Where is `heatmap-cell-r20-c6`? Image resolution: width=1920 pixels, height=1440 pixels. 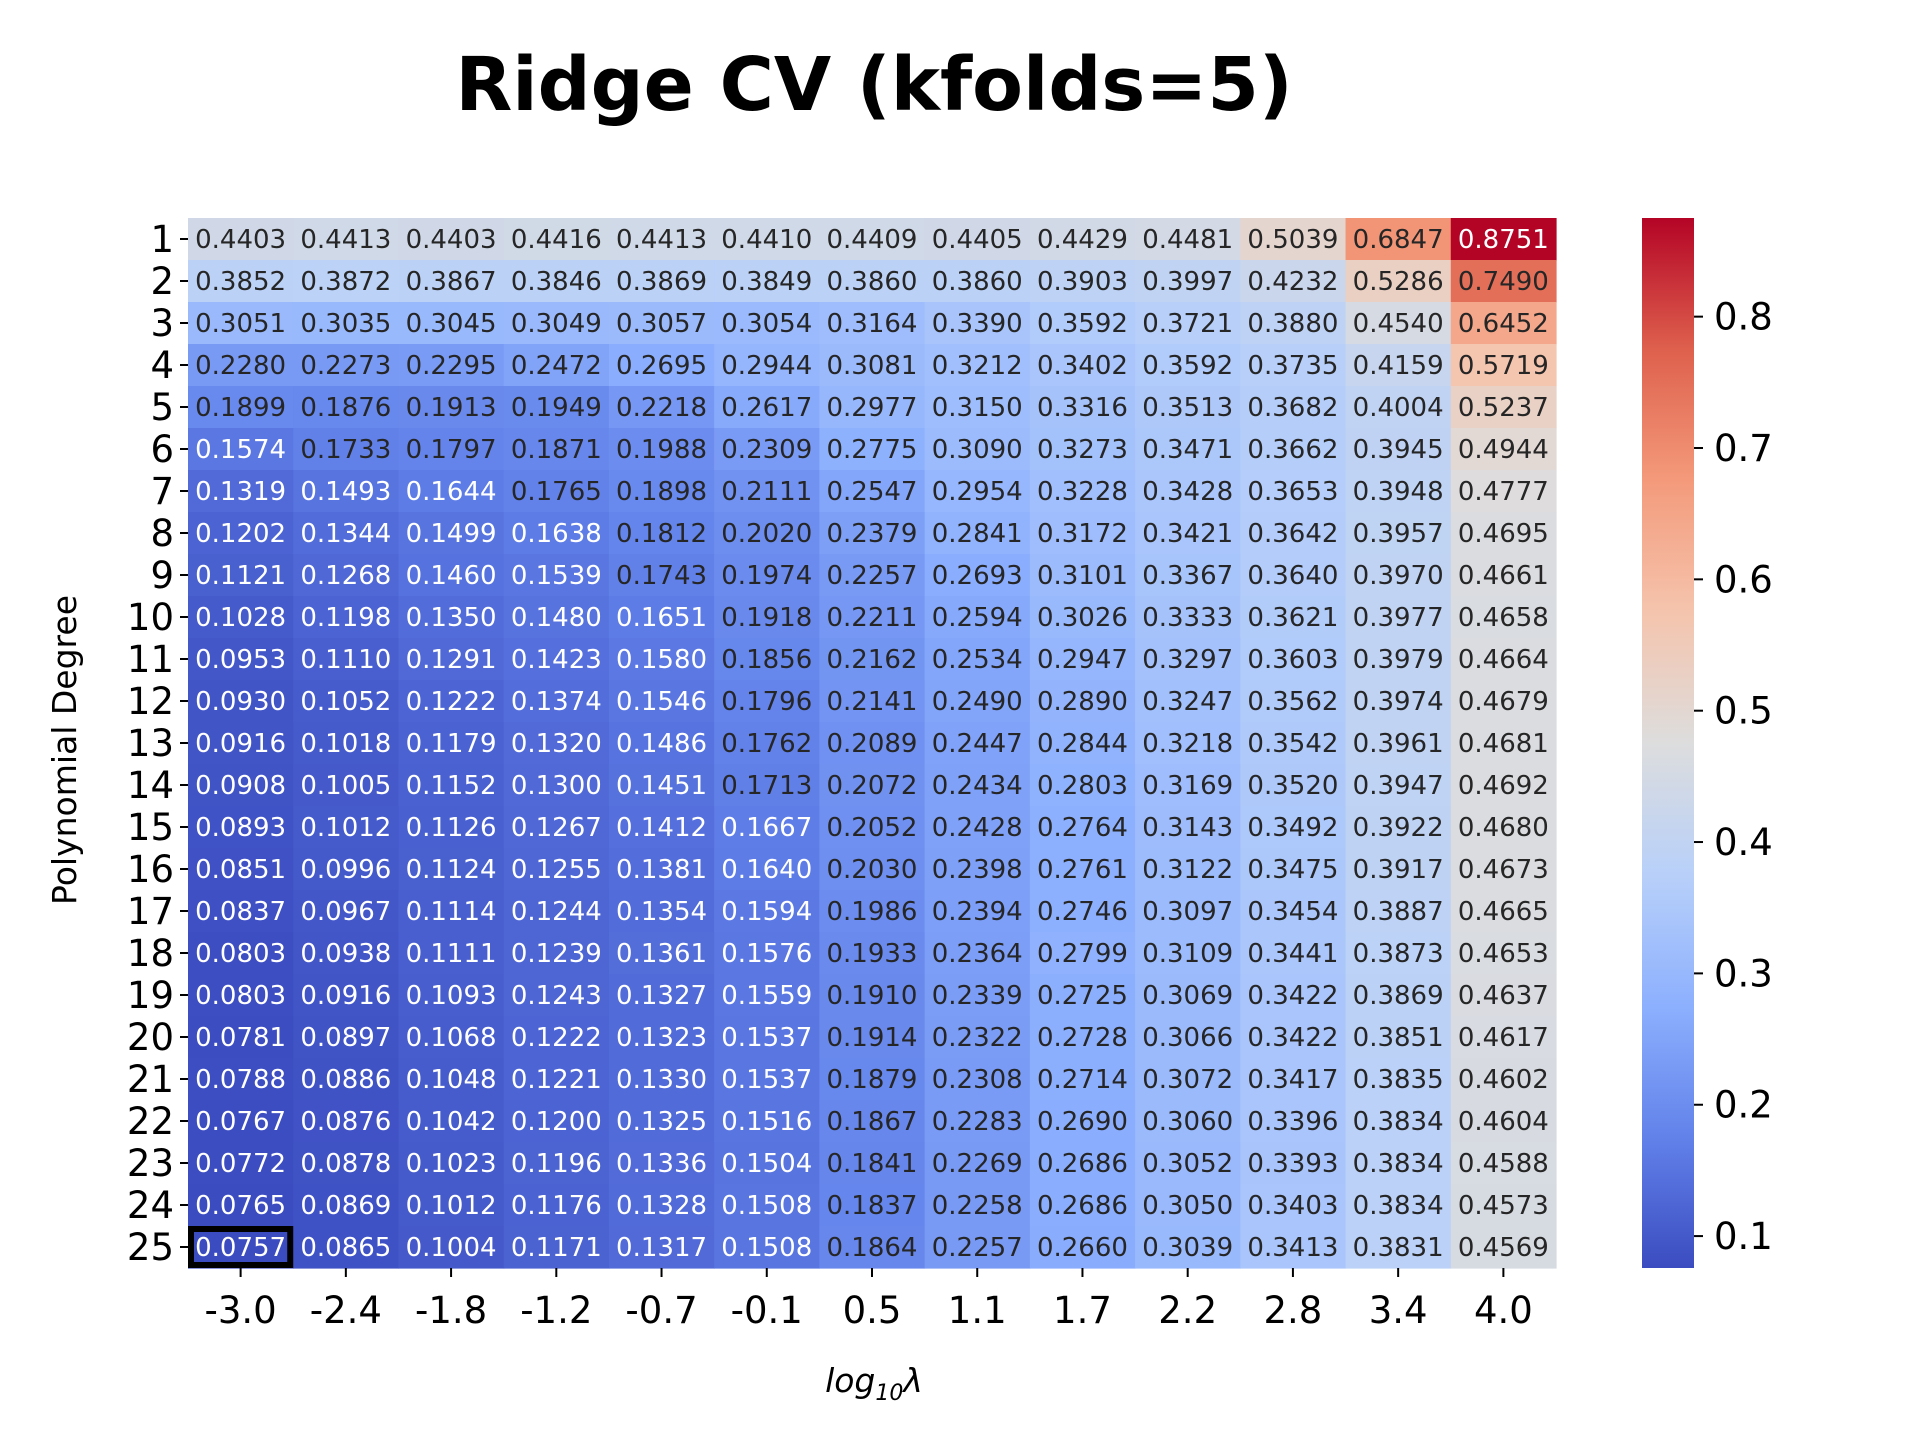 heatmap-cell-r20-c6 is located at coordinates (767, 1037).